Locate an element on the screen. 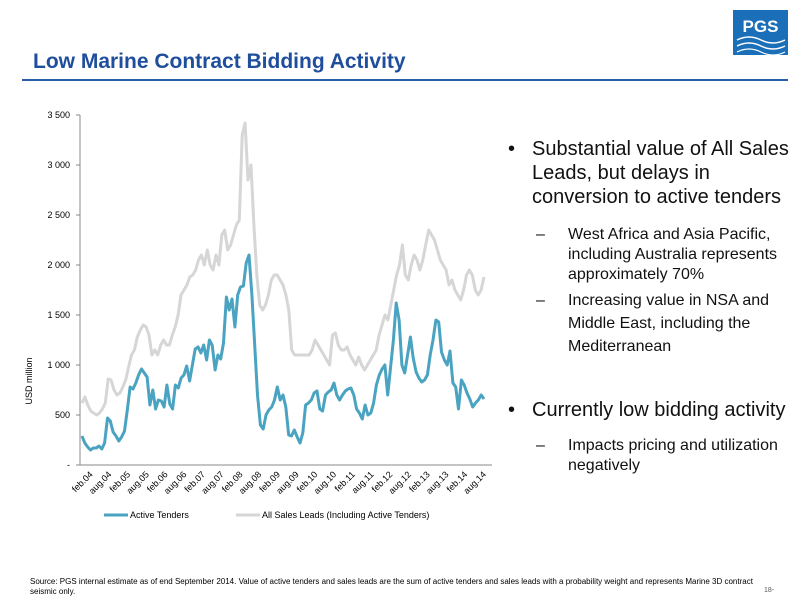  bullet-2: • Currently low bidding activity is located at coordinates (653, 410).